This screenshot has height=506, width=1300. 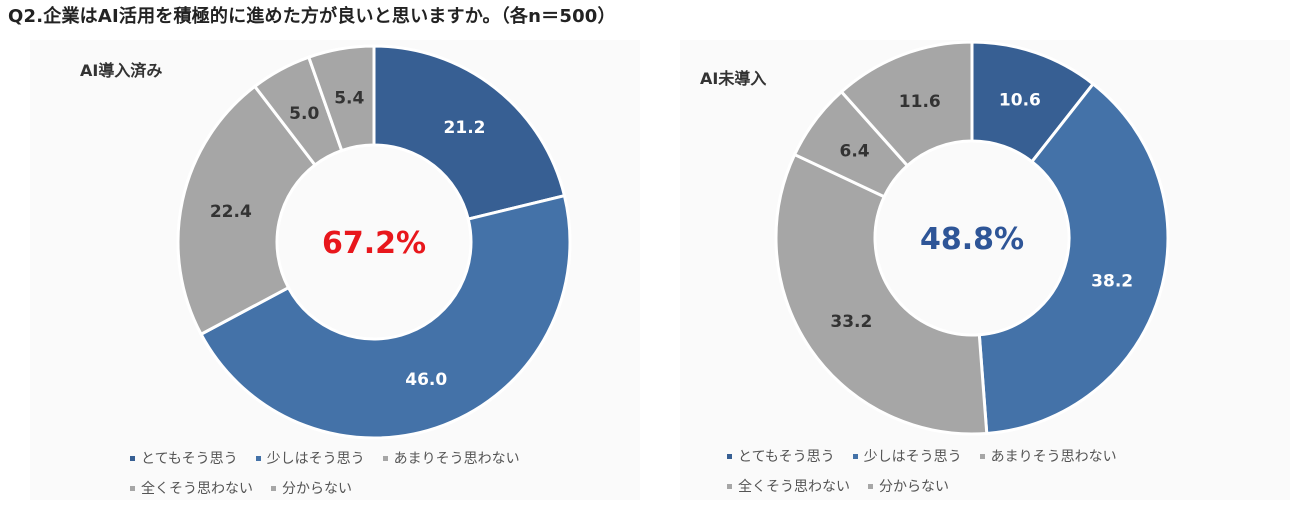 I want to click on center-percentage-label: 48.8%, so click(x=972, y=239).